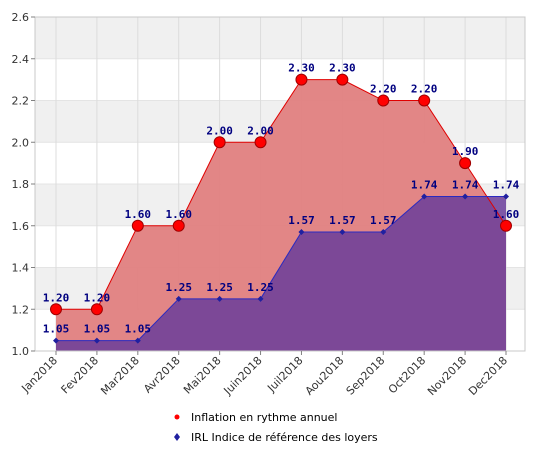  I want to click on legend-item-inflation: Inflation en rythme annuel, so click(255, 417).